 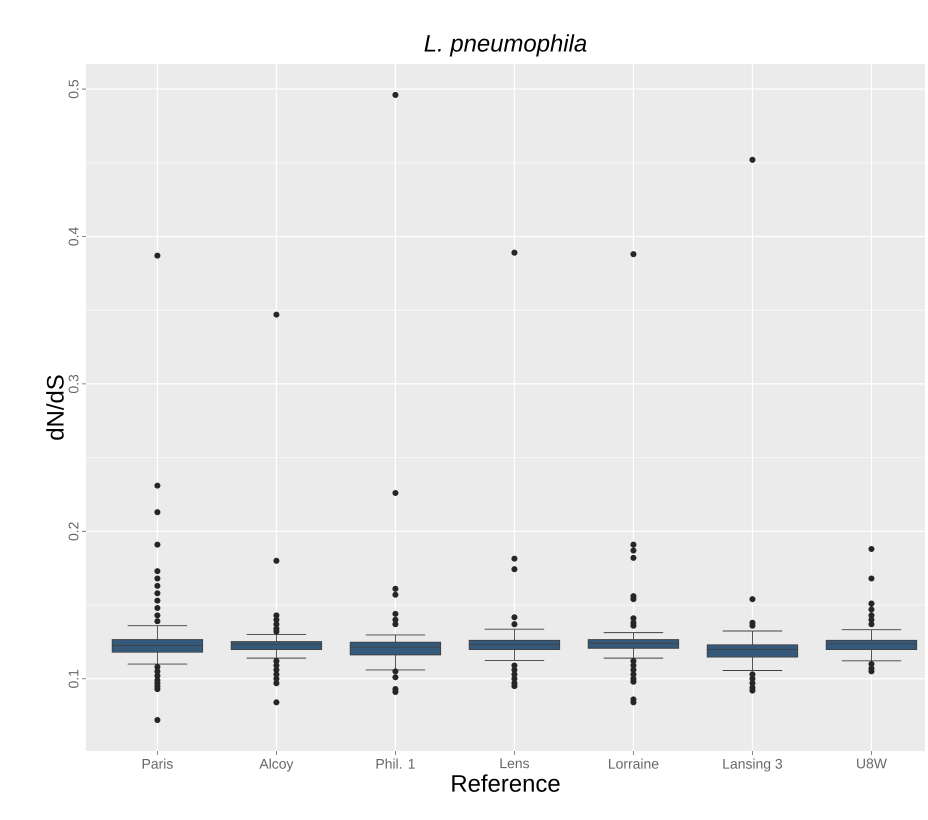 I want to click on y-tick-label: 0.4, so click(x=73, y=236).